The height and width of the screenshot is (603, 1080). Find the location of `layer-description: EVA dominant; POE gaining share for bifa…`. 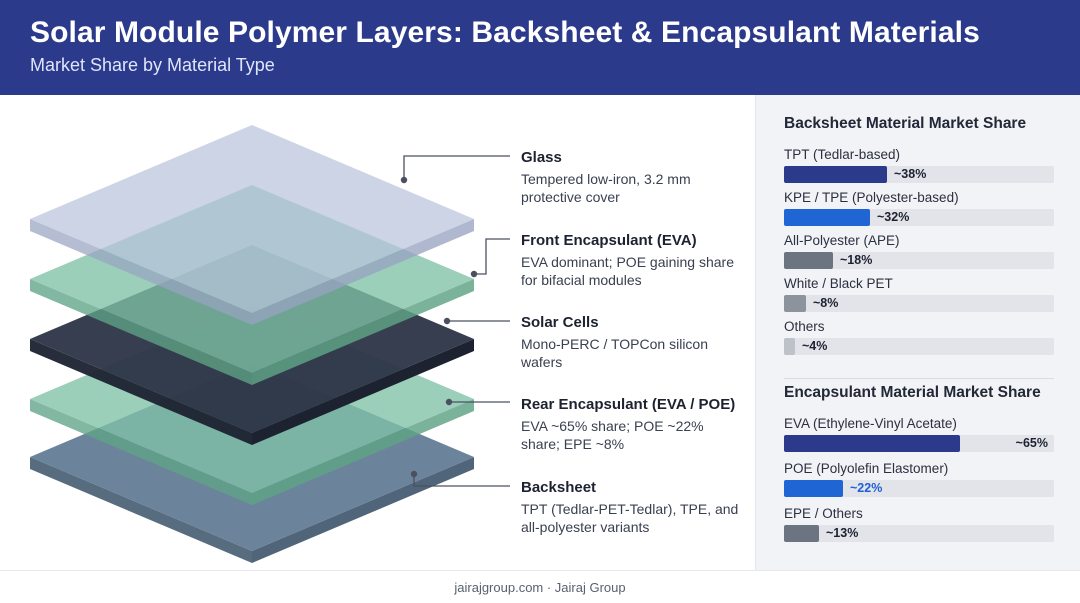

layer-description: EVA dominant; POE gaining share for bifa… is located at coordinates (627, 271).